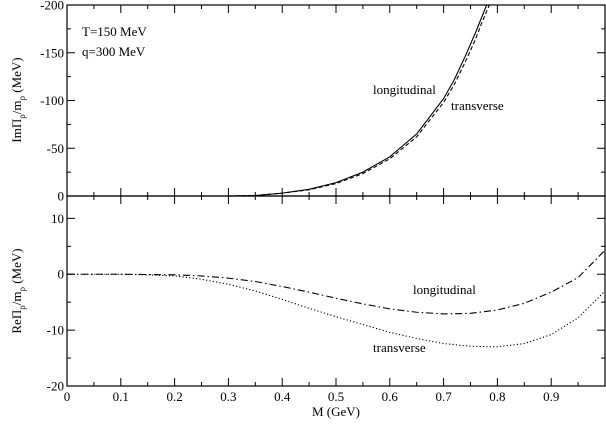  What do you see at coordinates (114, 51) in the screenshot?
I see `annotation-momentum: q=300 MeV` at bounding box center [114, 51].